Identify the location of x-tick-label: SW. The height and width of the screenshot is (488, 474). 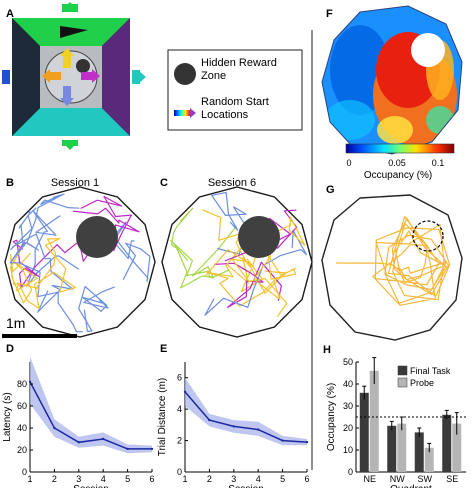
(425, 479).